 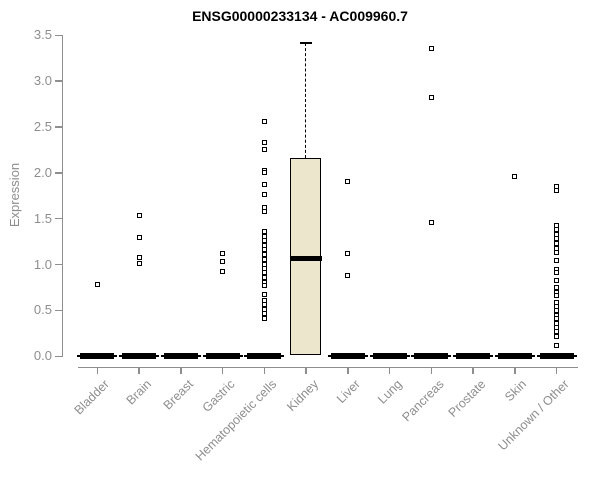 I want to click on whisker-line, so click(x=306, y=100).